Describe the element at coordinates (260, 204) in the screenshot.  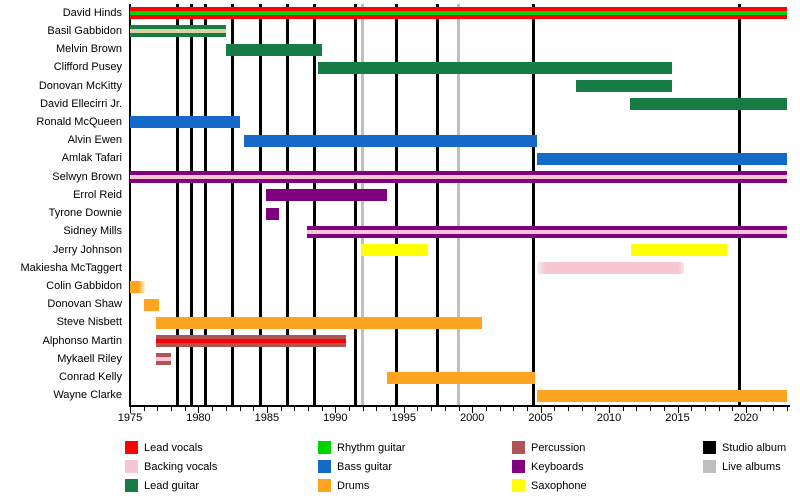
I see `studio-album-line-1984` at that location.